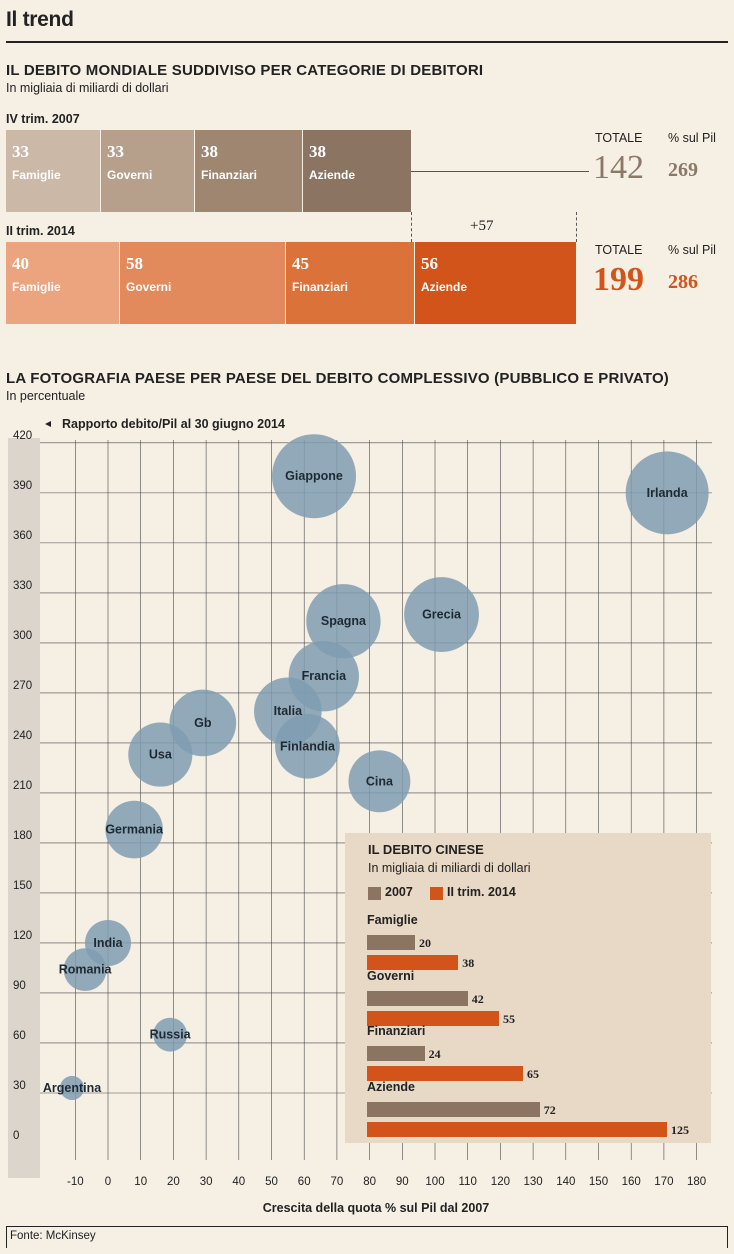  Describe the element at coordinates (75, 1182) in the screenshot. I see `x-tick-label: -10` at that location.